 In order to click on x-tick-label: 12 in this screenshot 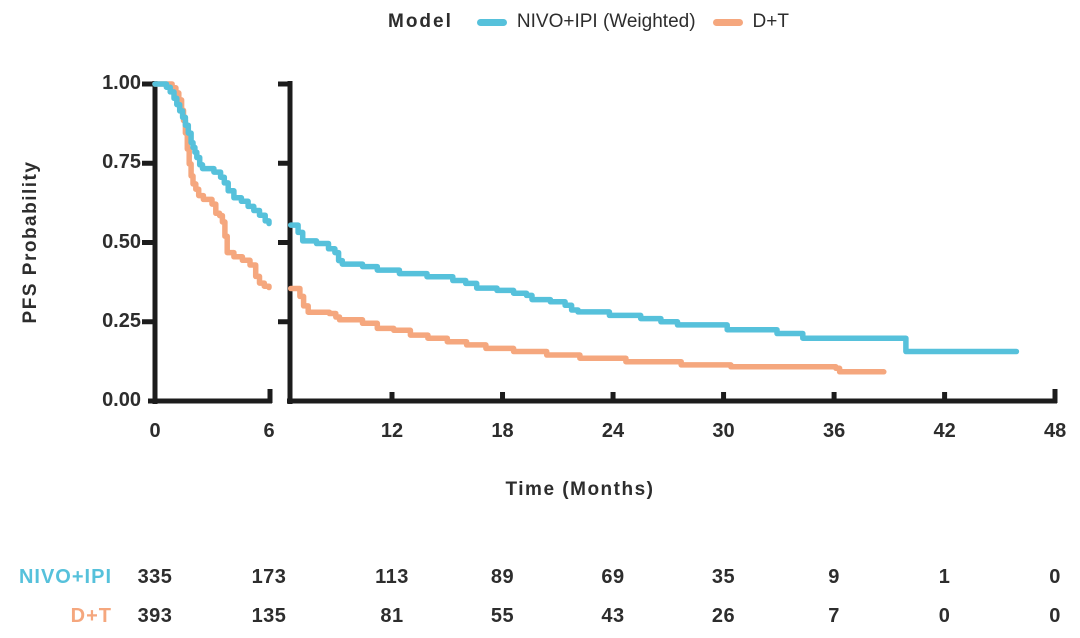, I will do `click(392, 431)`.